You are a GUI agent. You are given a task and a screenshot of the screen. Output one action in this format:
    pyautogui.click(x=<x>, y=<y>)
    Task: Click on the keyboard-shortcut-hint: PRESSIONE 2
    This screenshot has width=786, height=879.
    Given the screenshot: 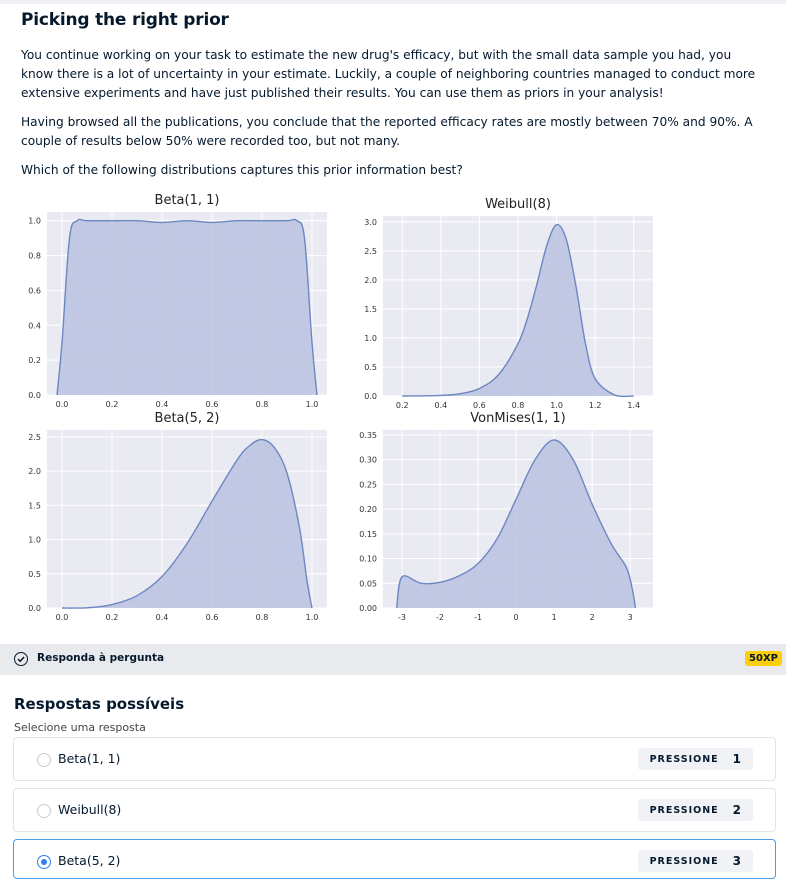 What is the action you would take?
    pyautogui.click(x=695, y=810)
    